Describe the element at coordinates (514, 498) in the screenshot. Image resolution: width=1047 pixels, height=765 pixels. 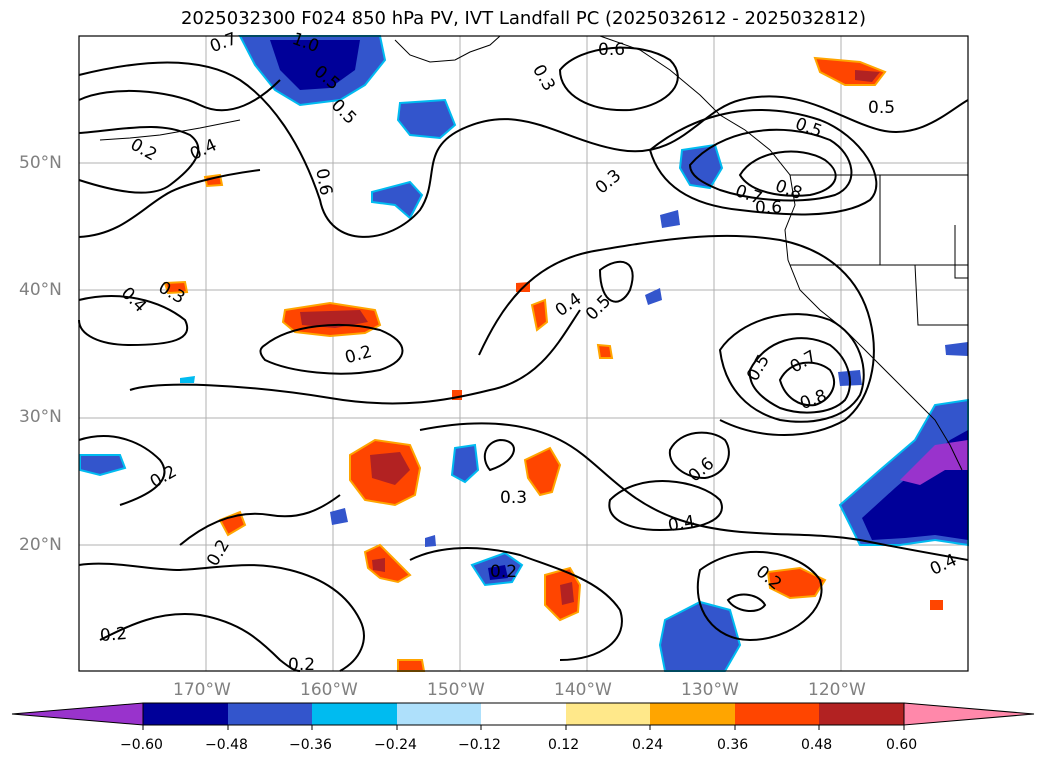
I see `contour-label: 0.3` at that location.